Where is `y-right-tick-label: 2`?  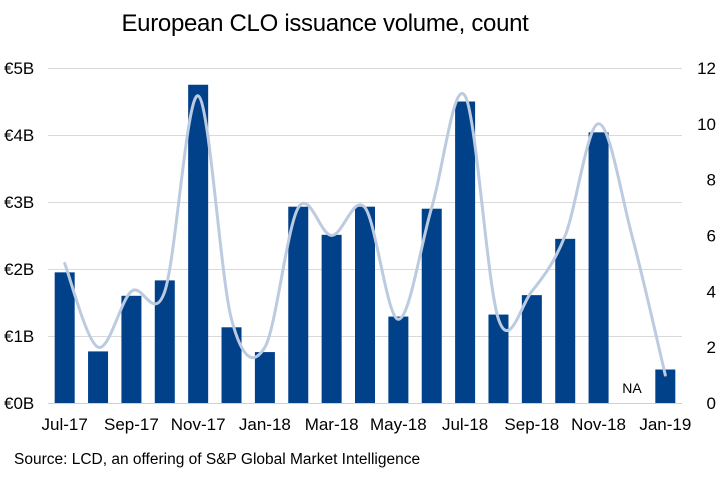 y-right-tick-label: 2 is located at coordinates (711, 347).